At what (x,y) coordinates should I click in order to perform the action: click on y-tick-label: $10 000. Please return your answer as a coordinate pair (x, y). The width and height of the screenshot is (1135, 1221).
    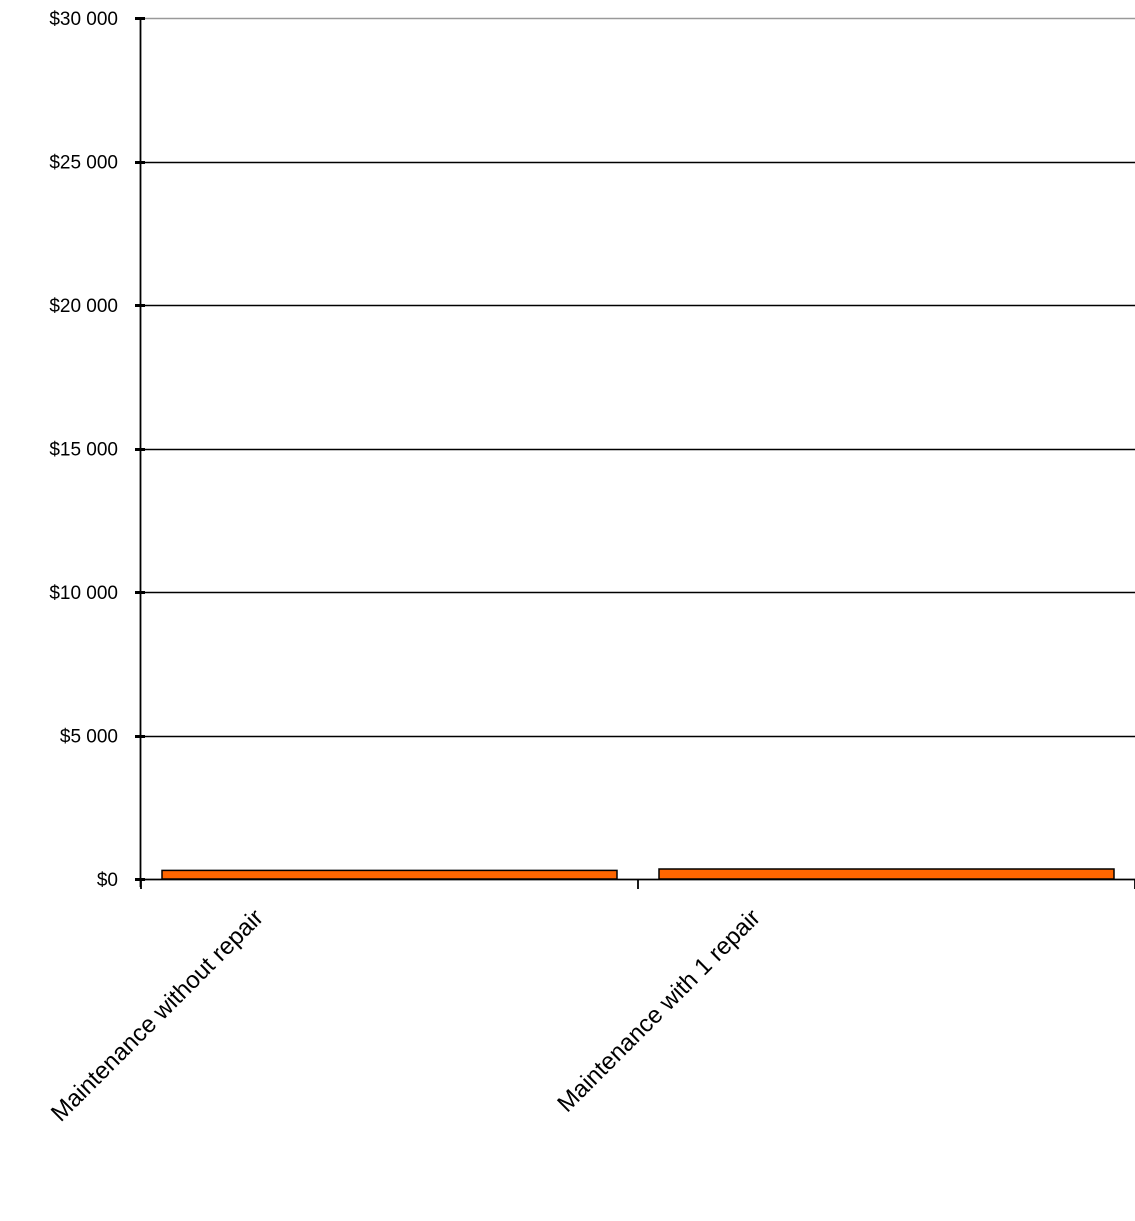
    Looking at the image, I should click on (83, 593).